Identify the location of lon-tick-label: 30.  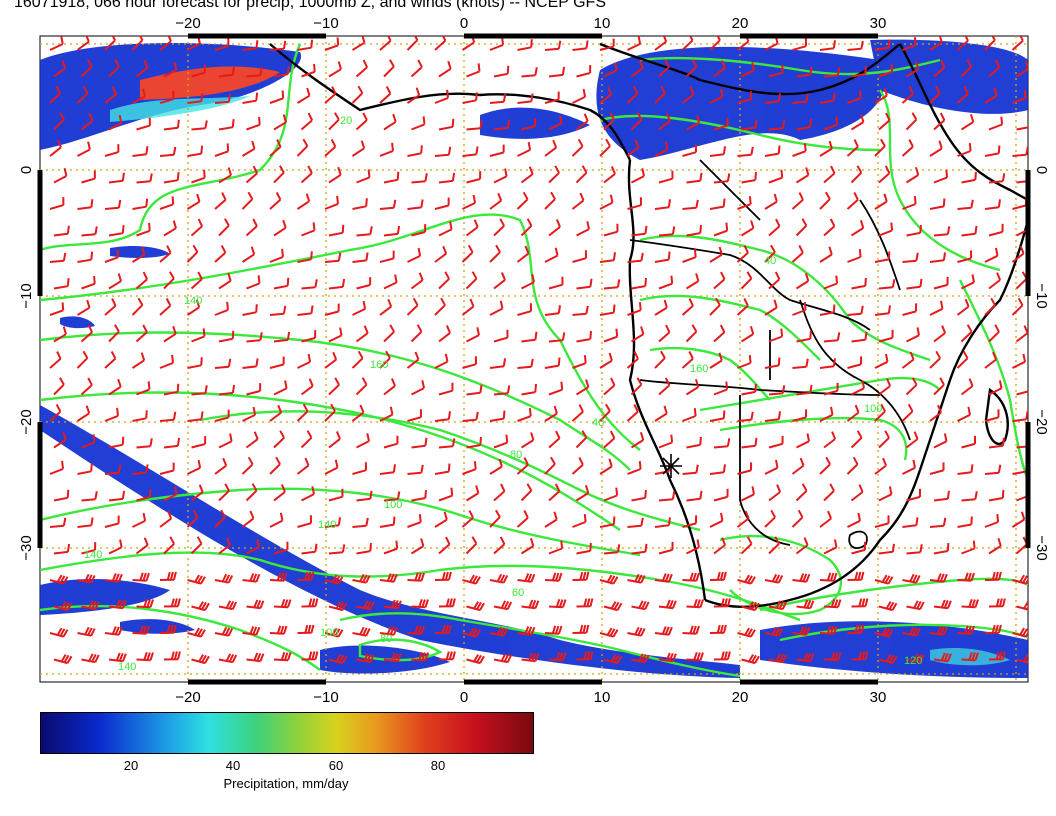
(878, 23).